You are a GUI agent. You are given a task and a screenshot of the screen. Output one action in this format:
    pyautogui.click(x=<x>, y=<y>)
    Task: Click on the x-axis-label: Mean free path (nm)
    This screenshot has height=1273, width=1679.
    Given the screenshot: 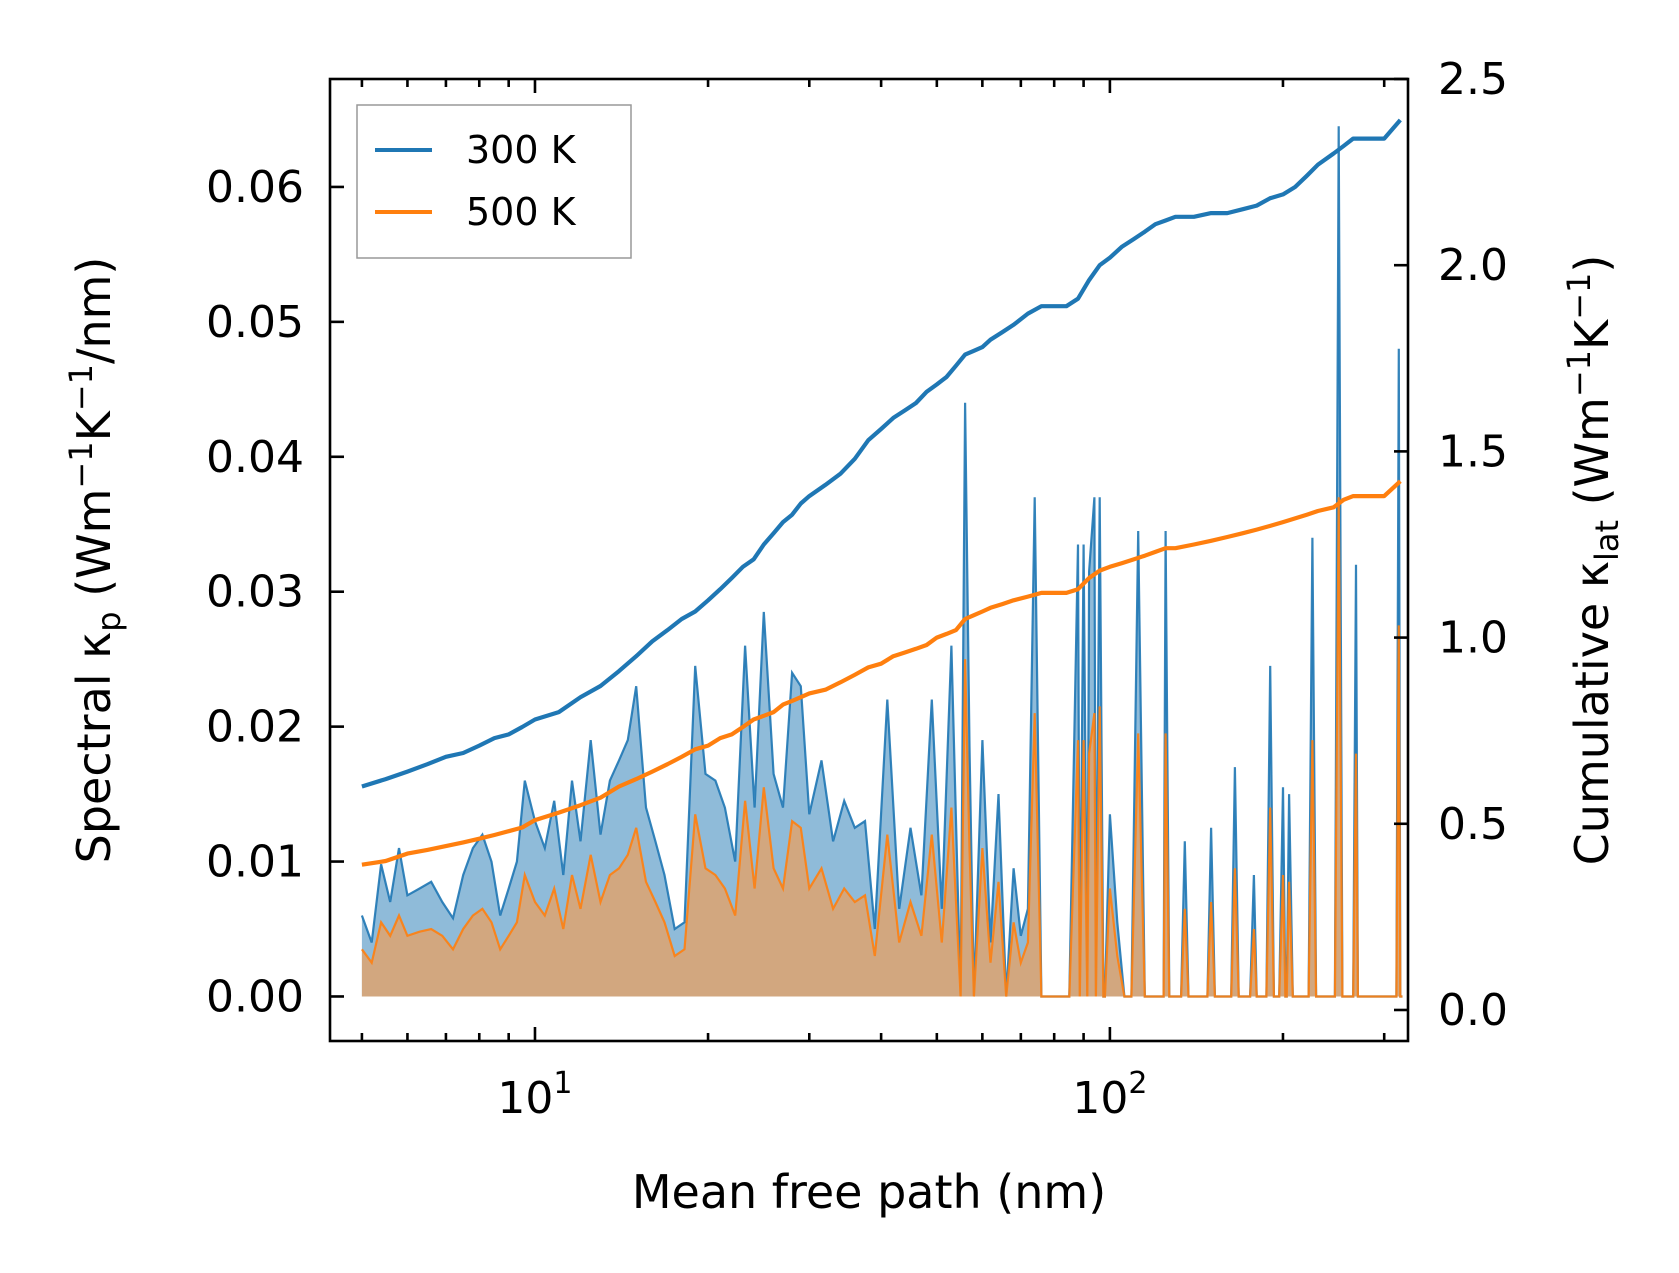 What is the action you would take?
    pyautogui.click(x=869, y=1192)
    